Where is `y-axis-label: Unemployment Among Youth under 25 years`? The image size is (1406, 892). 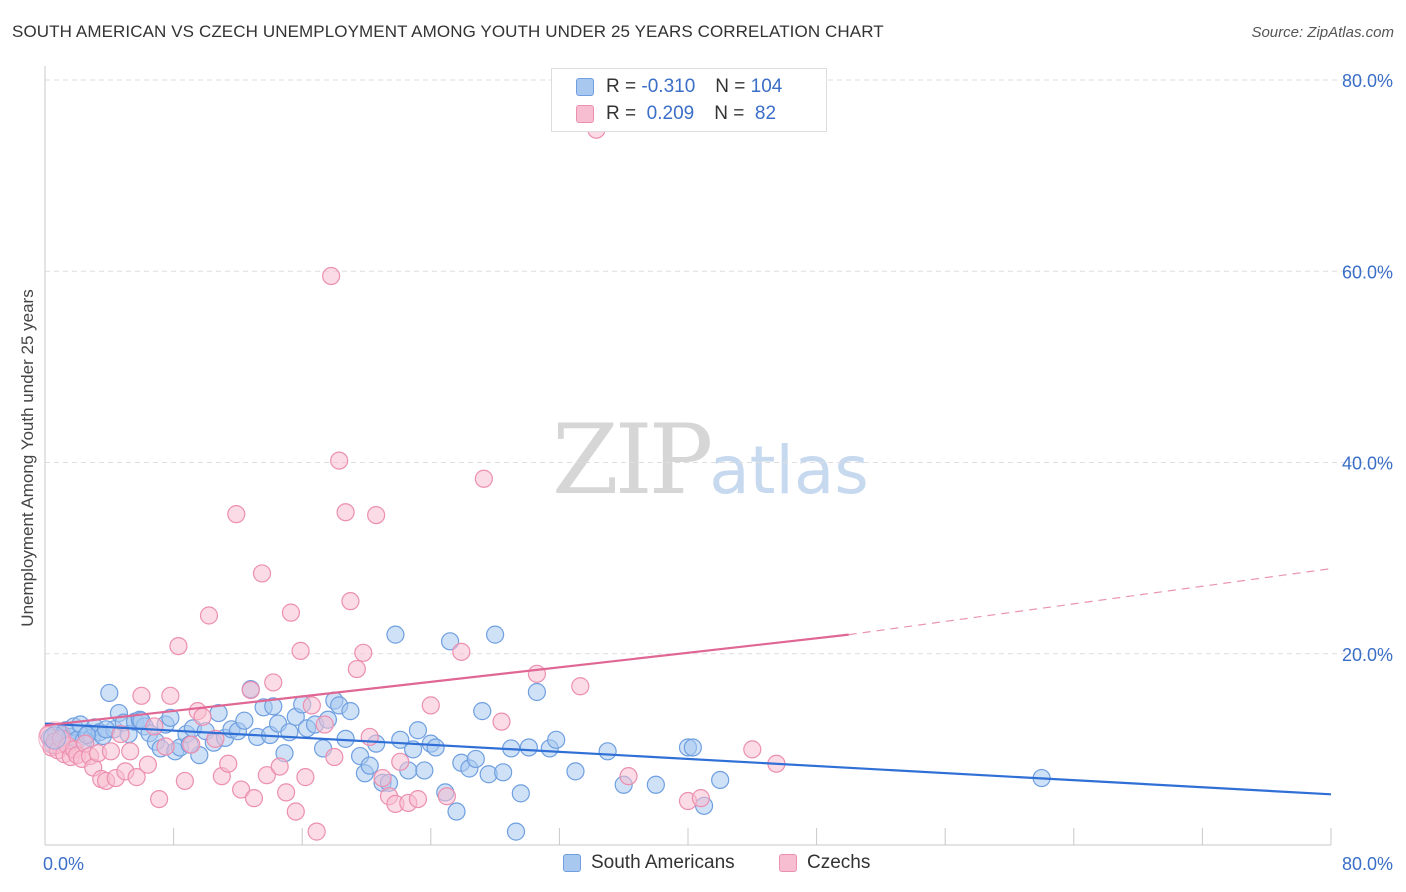
y-axis-label: Unemployment Among Youth under 25 years is located at coordinates (27, 458).